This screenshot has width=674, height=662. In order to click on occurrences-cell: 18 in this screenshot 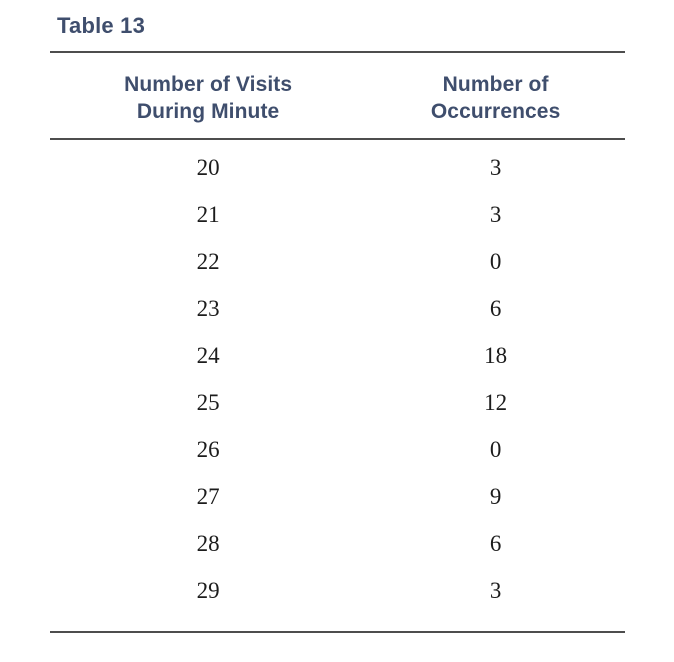, I will do `click(496, 355)`.